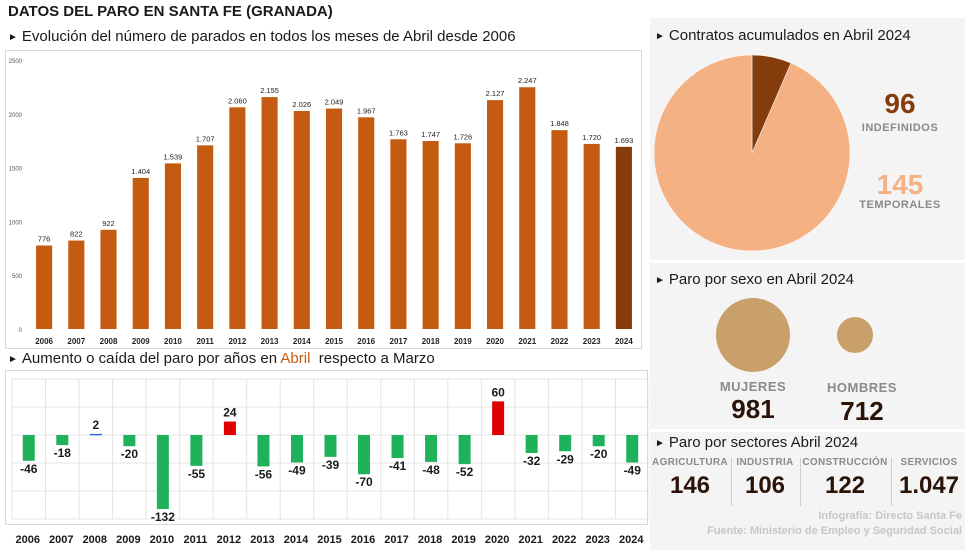 The width and height of the screenshot is (970, 552). What do you see at coordinates (855, 335) in the screenshot?
I see `hombres-circle` at bounding box center [855, 335].